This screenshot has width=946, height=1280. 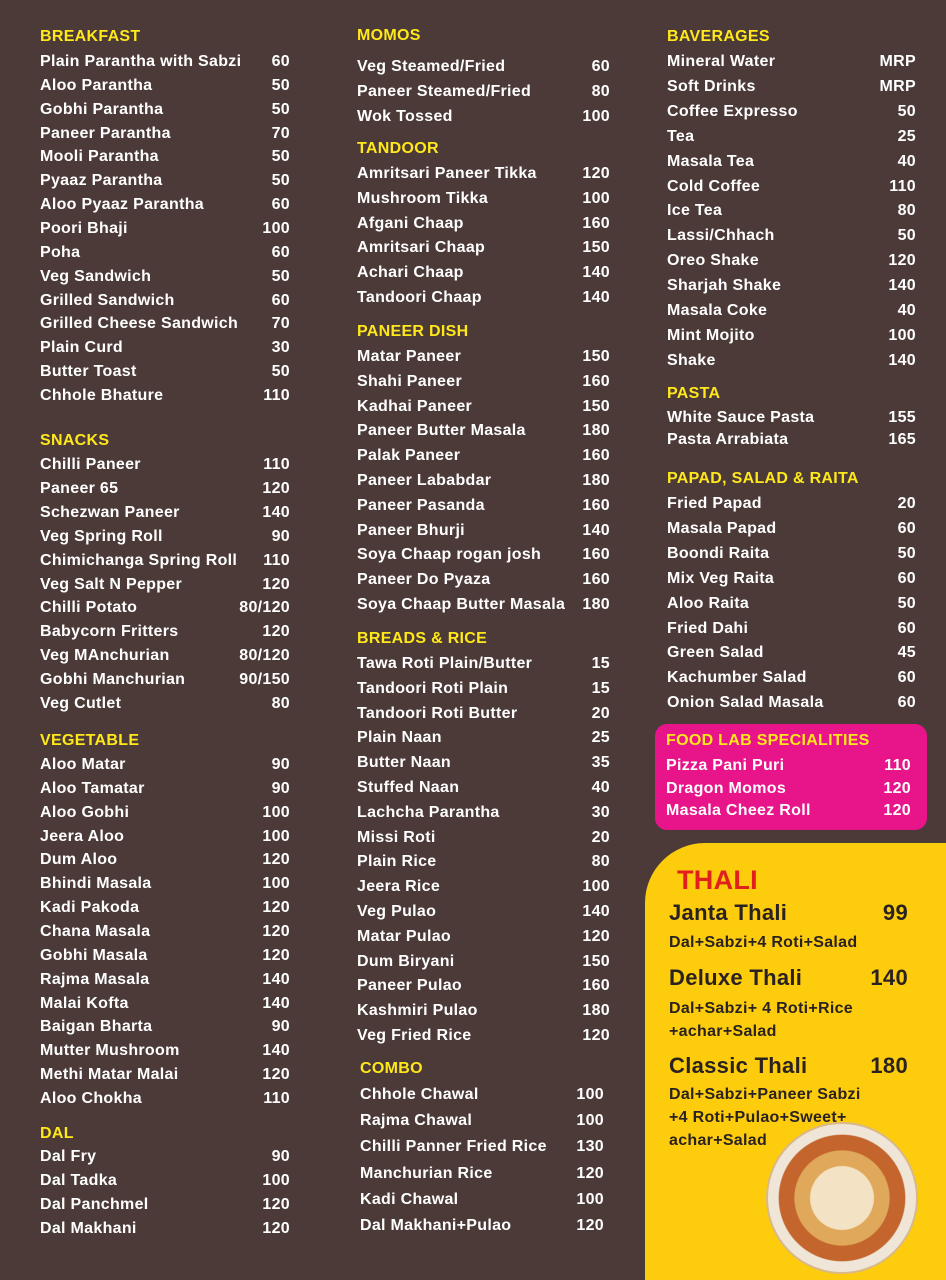 What do you see at coordinates (415, 406) in the screenshot?
I see `item-name: Kadhai Paneer` at bounding box center [415, 406].